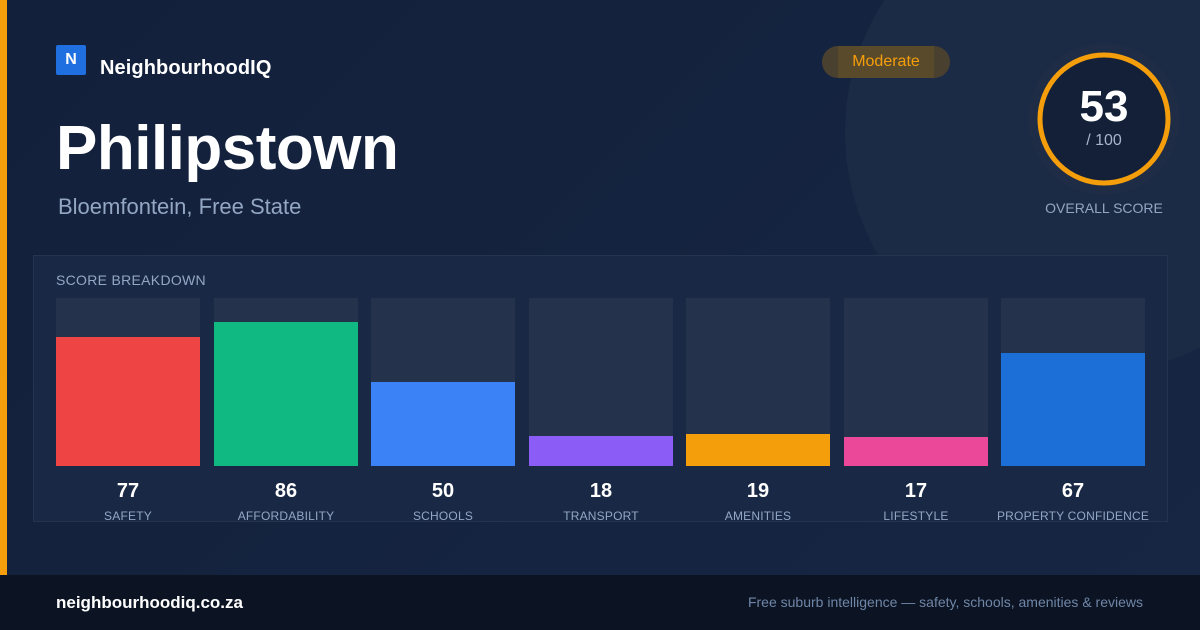  I want to click on bar-category-label: LIFESTYLE, so click(916, 516).